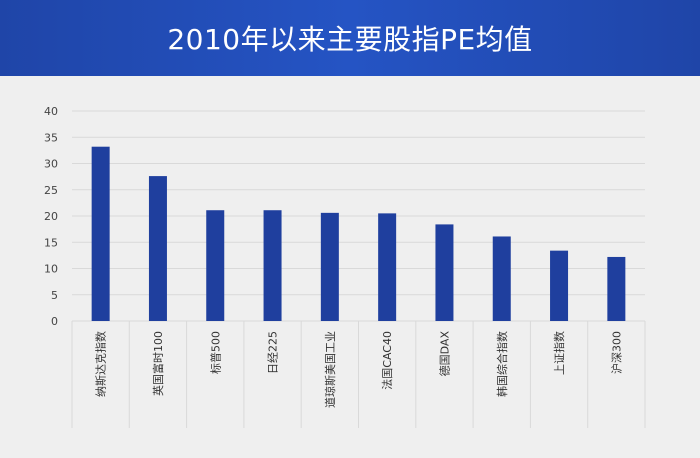  I want to click on chart-title: 2010年以来主要股指PE均值, so click(350, 39).